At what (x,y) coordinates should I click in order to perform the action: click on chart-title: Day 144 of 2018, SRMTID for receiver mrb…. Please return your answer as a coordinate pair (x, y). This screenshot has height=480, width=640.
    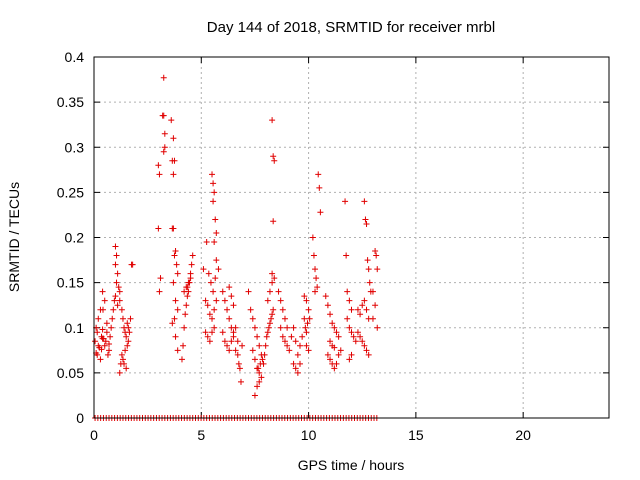
    Looking at the image, I should click on (351, 27).